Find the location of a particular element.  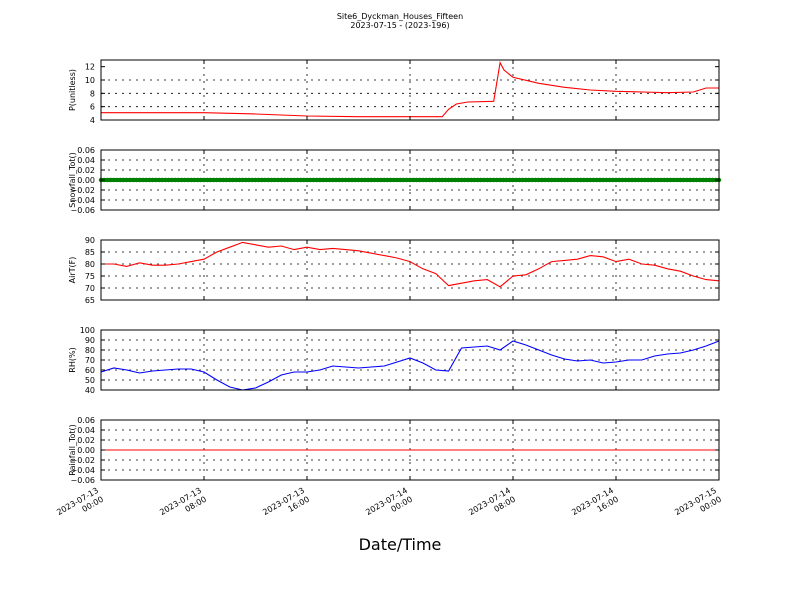

y-tick-label: −0.04 is located at coordinates (82, 470).